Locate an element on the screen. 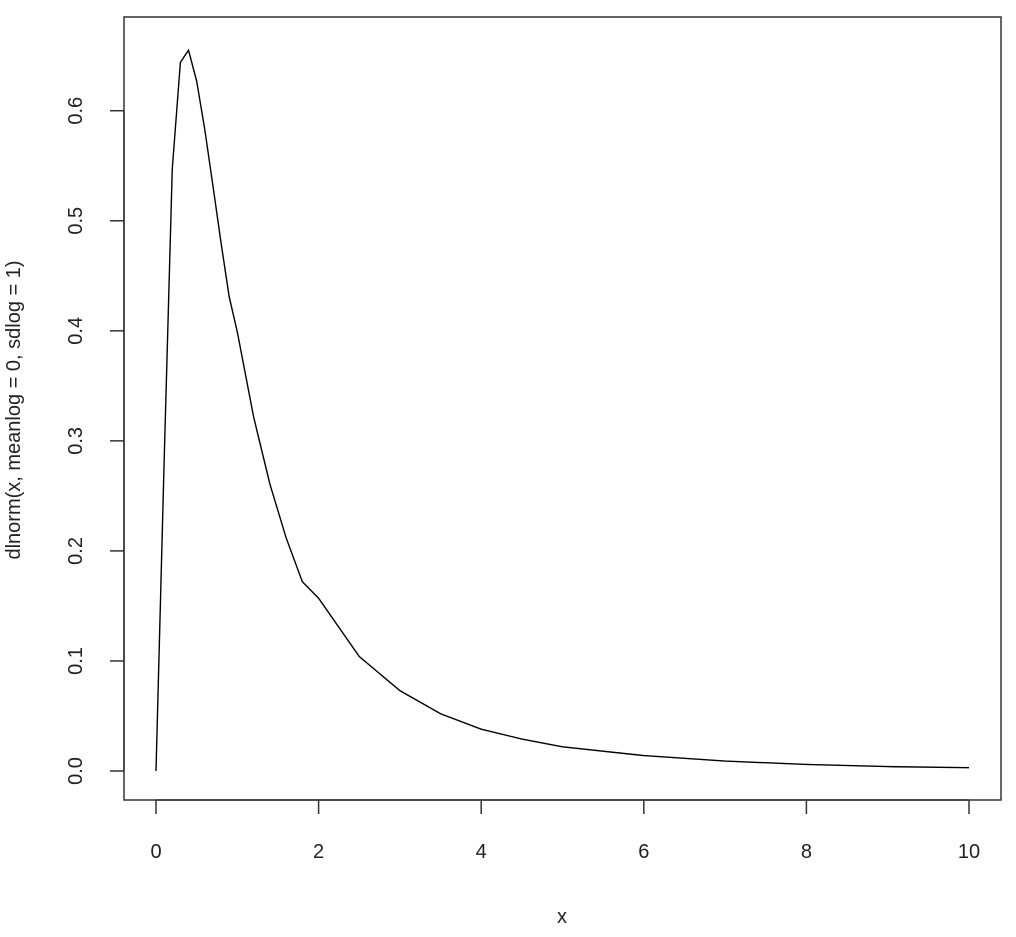 Image resolution: width=1016 pixels, height=937 pixels. x-axis: 0 2 4 6 8 10 is located at coordinates (565, 831).